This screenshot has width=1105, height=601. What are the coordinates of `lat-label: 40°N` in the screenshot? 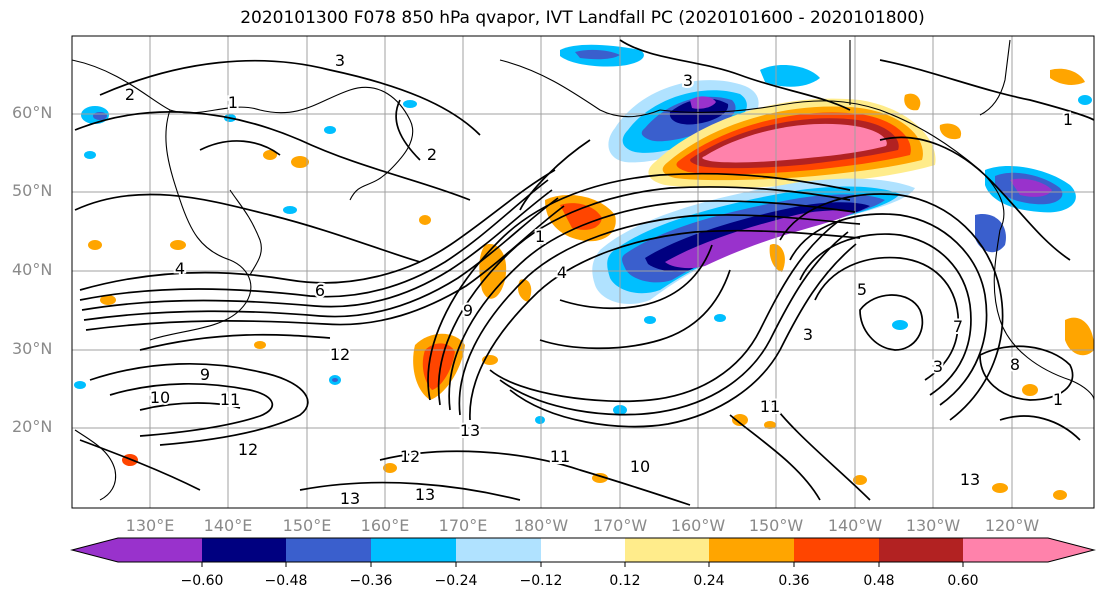 It's located at (32, 269).